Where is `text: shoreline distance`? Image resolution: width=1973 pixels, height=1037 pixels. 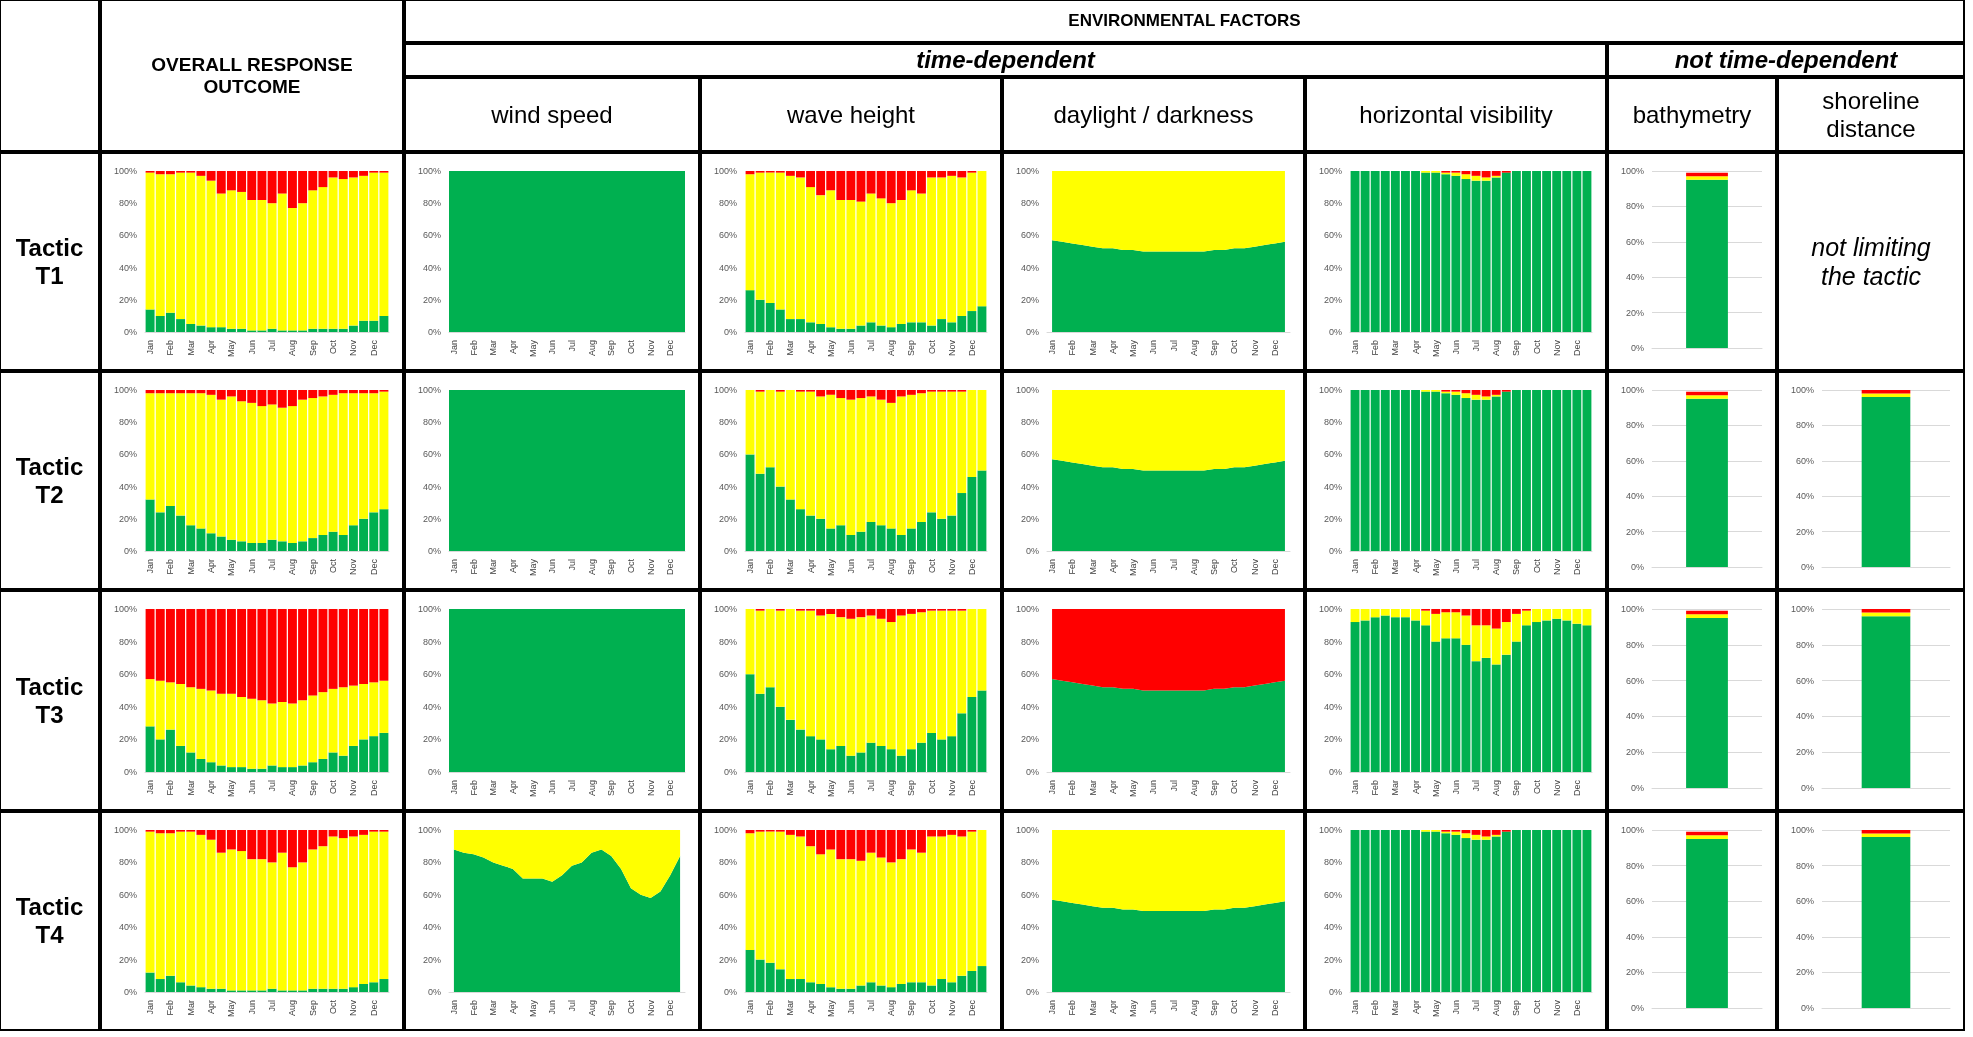 text: shoreline distance is located at coordinates (1871, 114).